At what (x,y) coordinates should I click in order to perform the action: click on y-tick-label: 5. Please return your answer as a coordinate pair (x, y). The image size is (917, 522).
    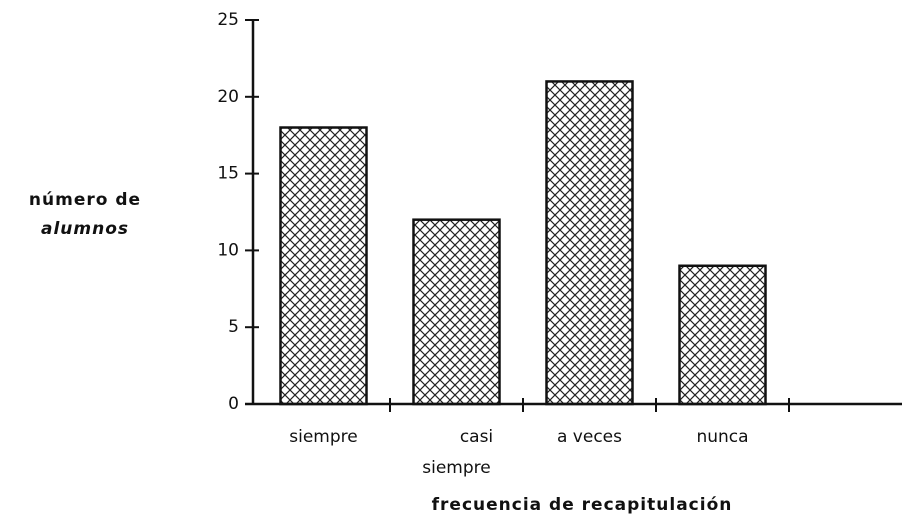
    Looking at the image, I should click on (233, 327).